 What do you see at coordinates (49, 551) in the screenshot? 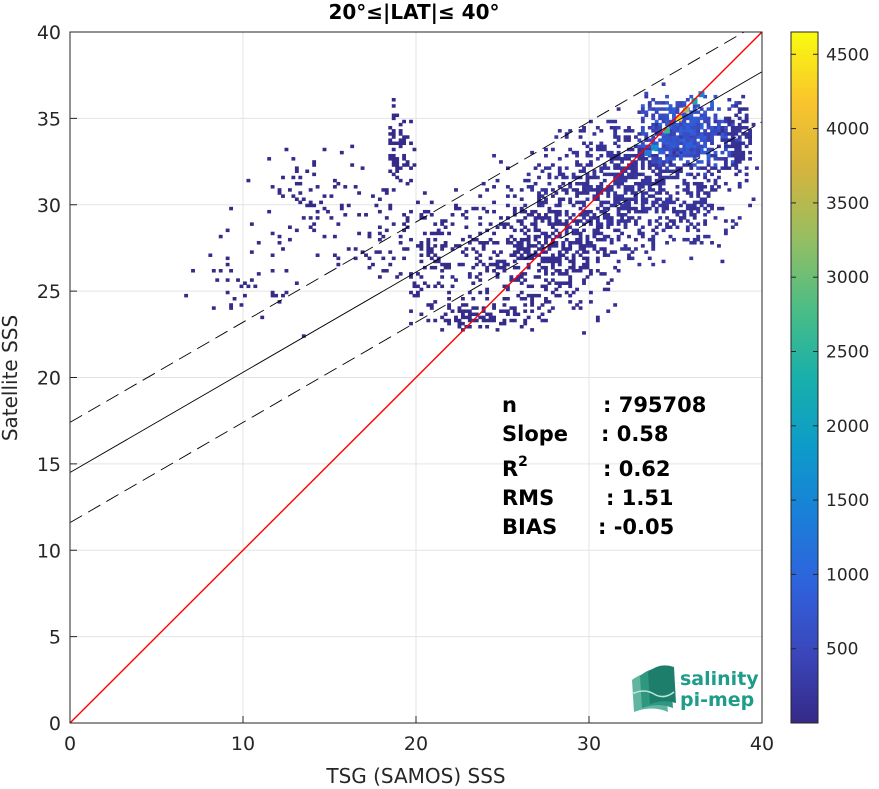
I see `y-tick-label: 10` at bounding box center [49, 551].